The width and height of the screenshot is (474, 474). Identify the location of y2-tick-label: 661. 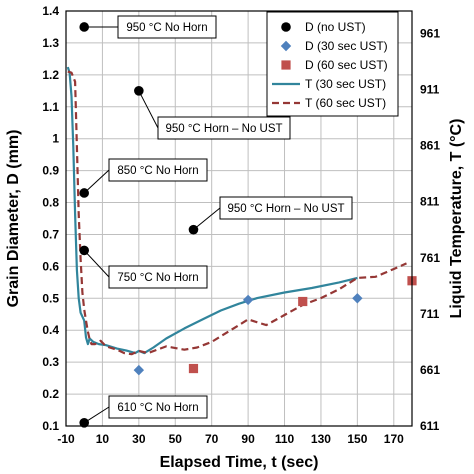
(430, 370).